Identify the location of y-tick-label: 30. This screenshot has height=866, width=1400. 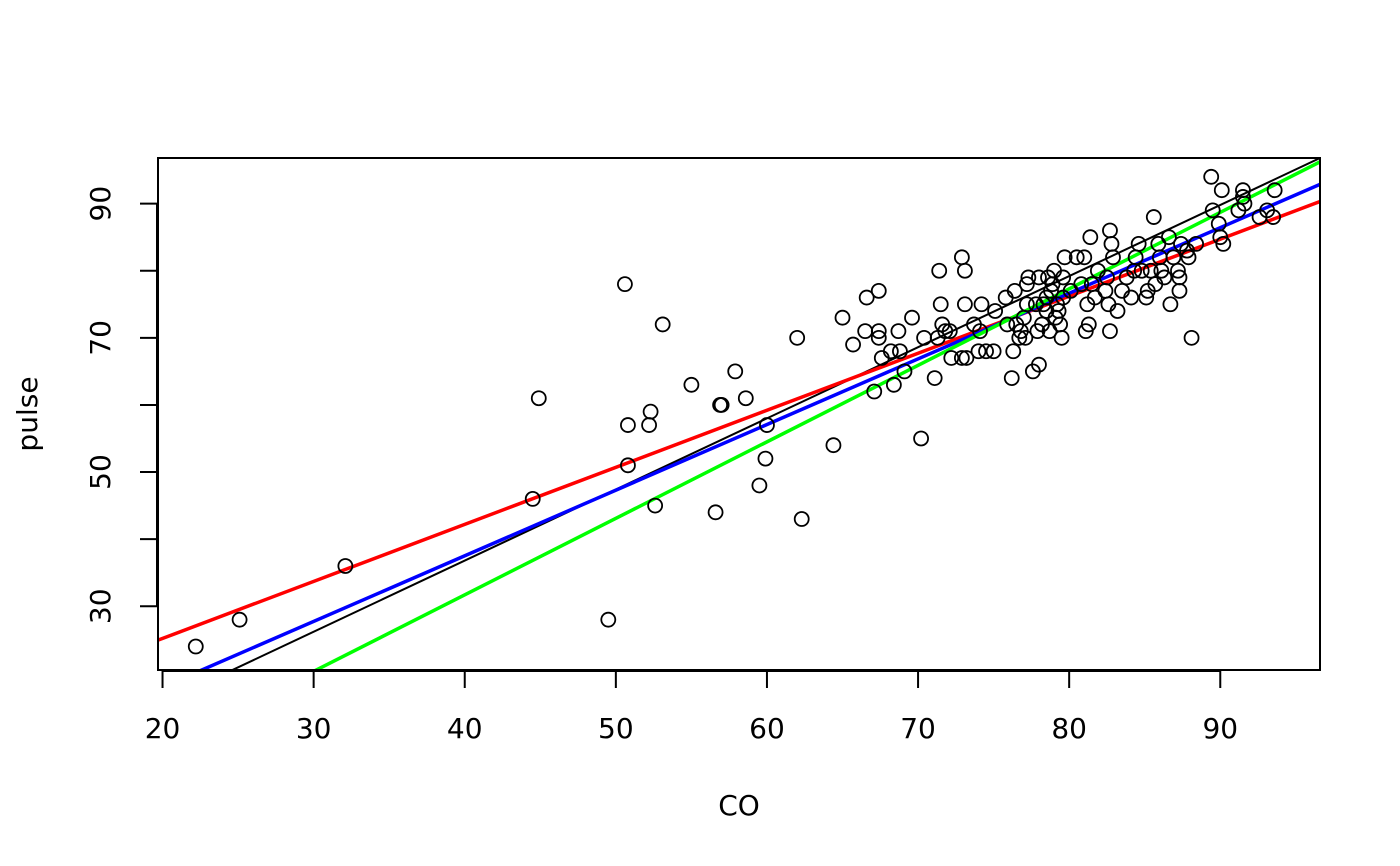
(100, 606).